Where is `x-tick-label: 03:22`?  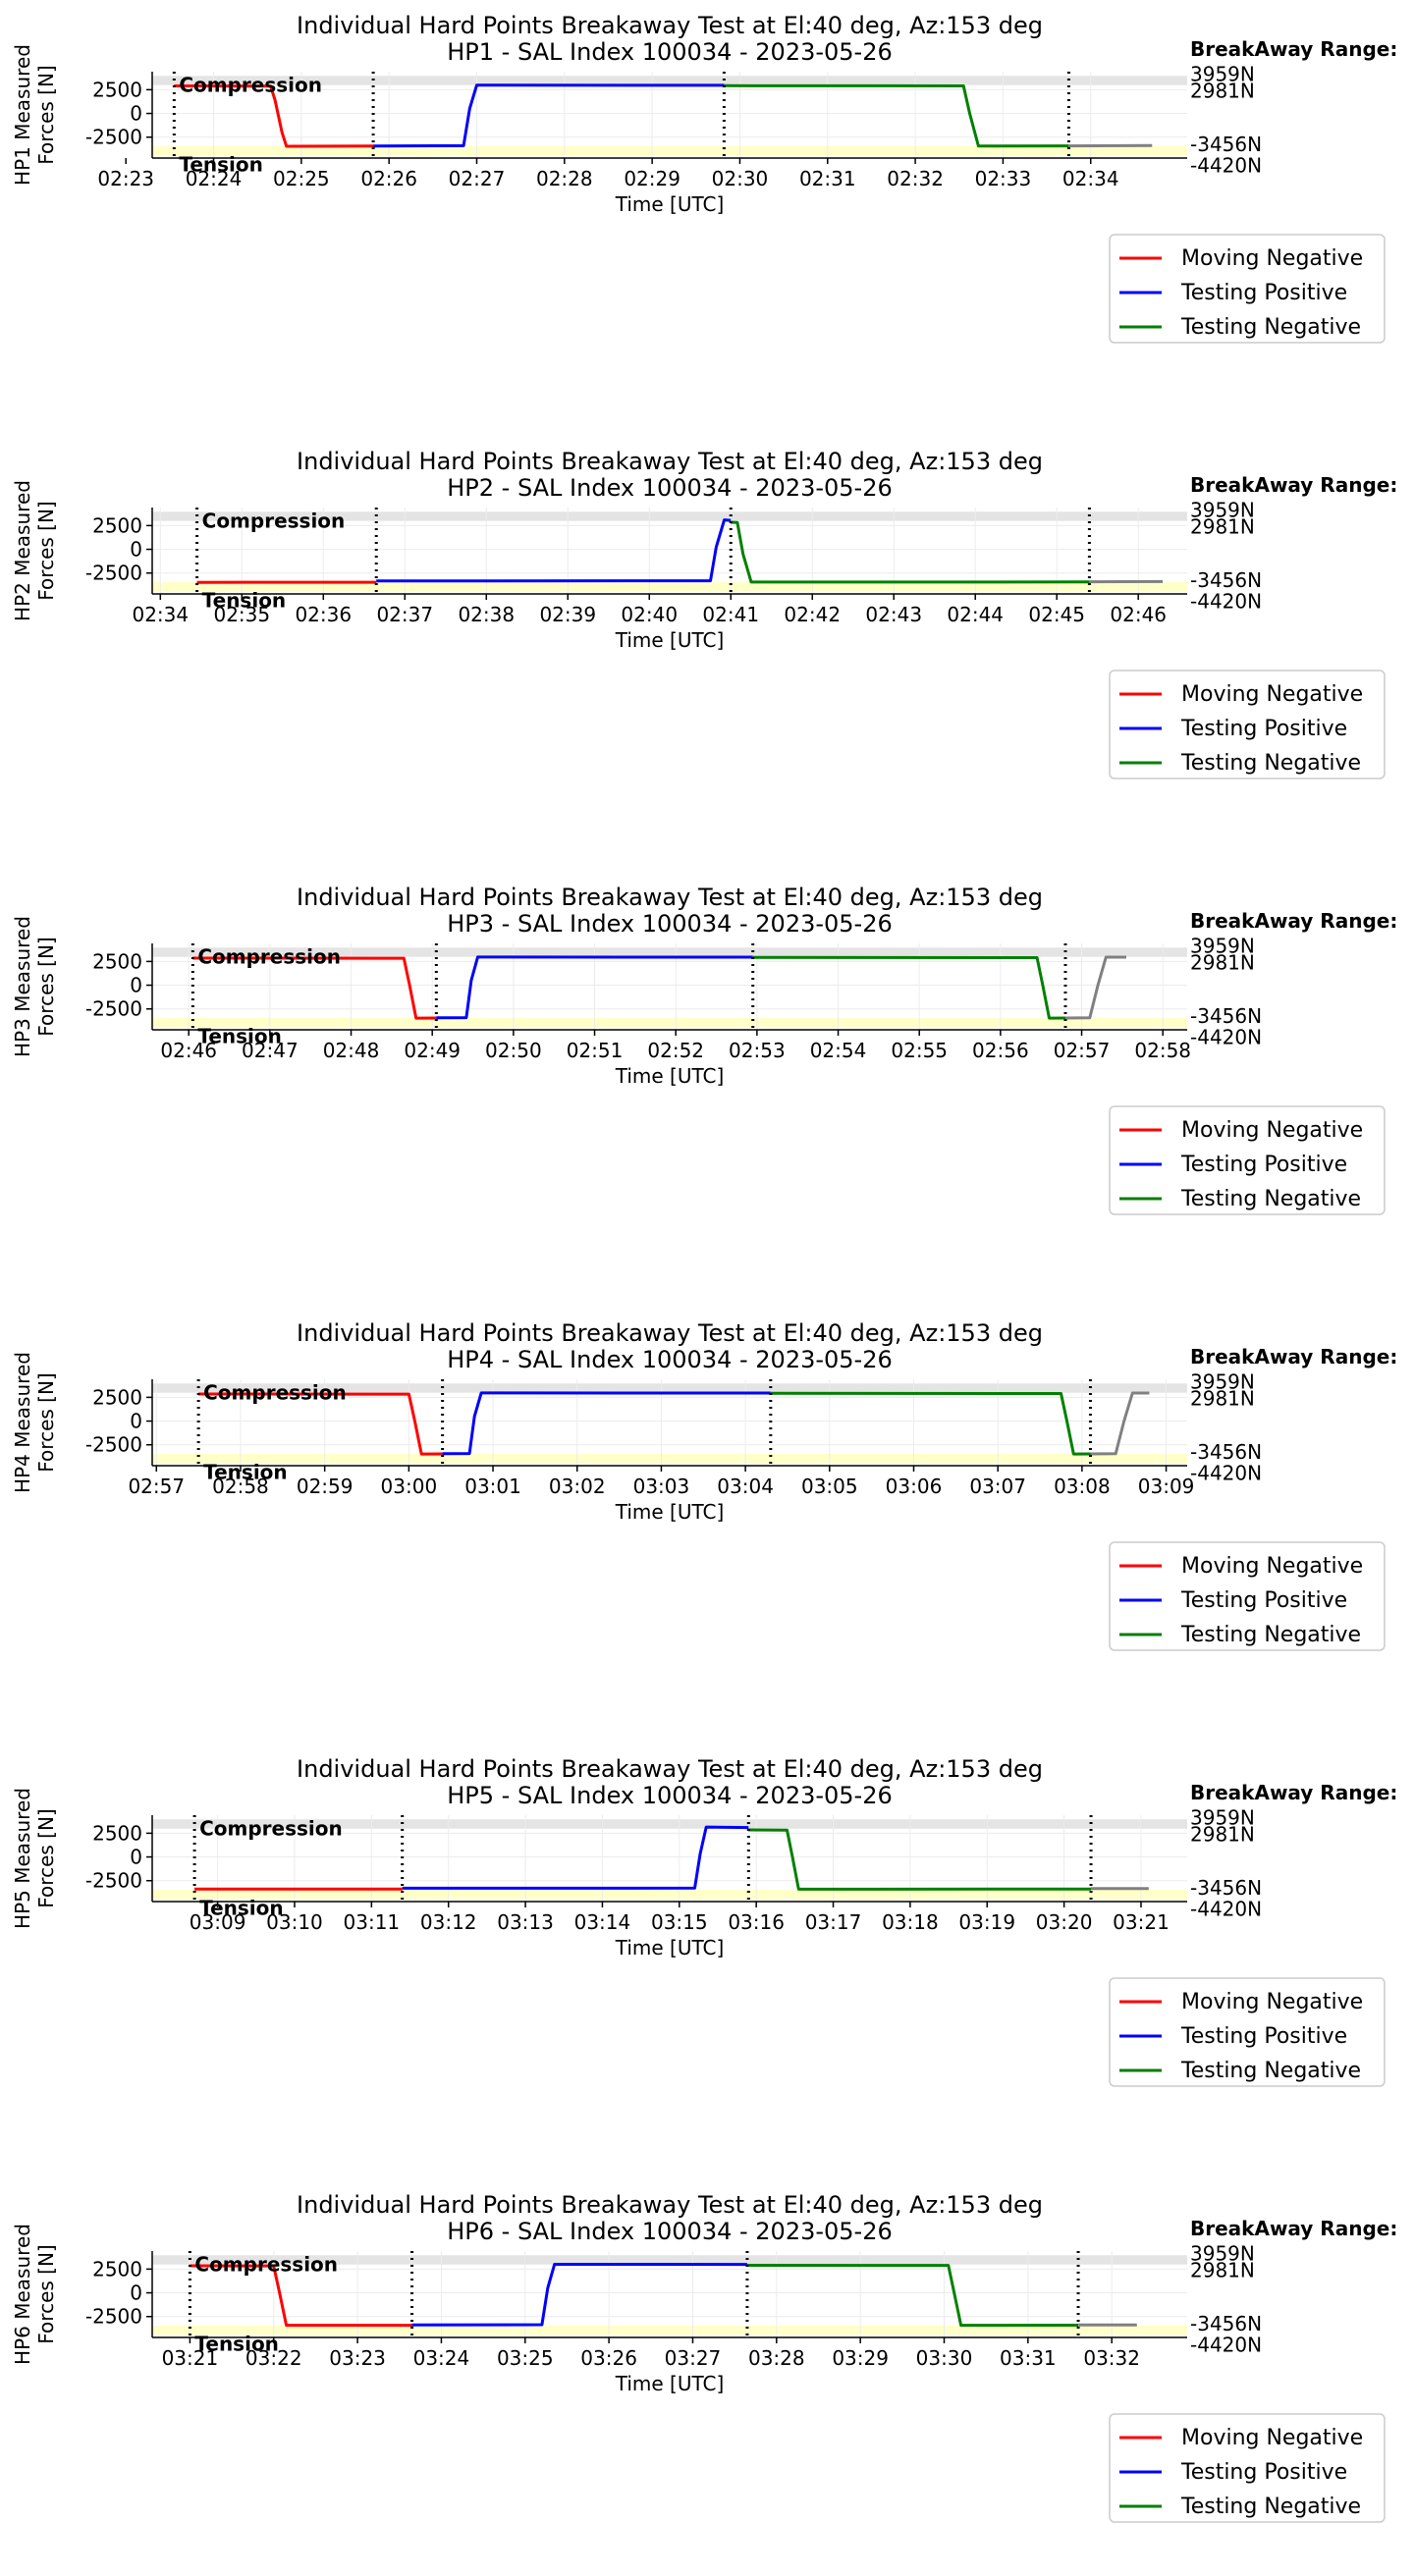
x-tick-label: 03:22 is located at coordinates (273, 2358).